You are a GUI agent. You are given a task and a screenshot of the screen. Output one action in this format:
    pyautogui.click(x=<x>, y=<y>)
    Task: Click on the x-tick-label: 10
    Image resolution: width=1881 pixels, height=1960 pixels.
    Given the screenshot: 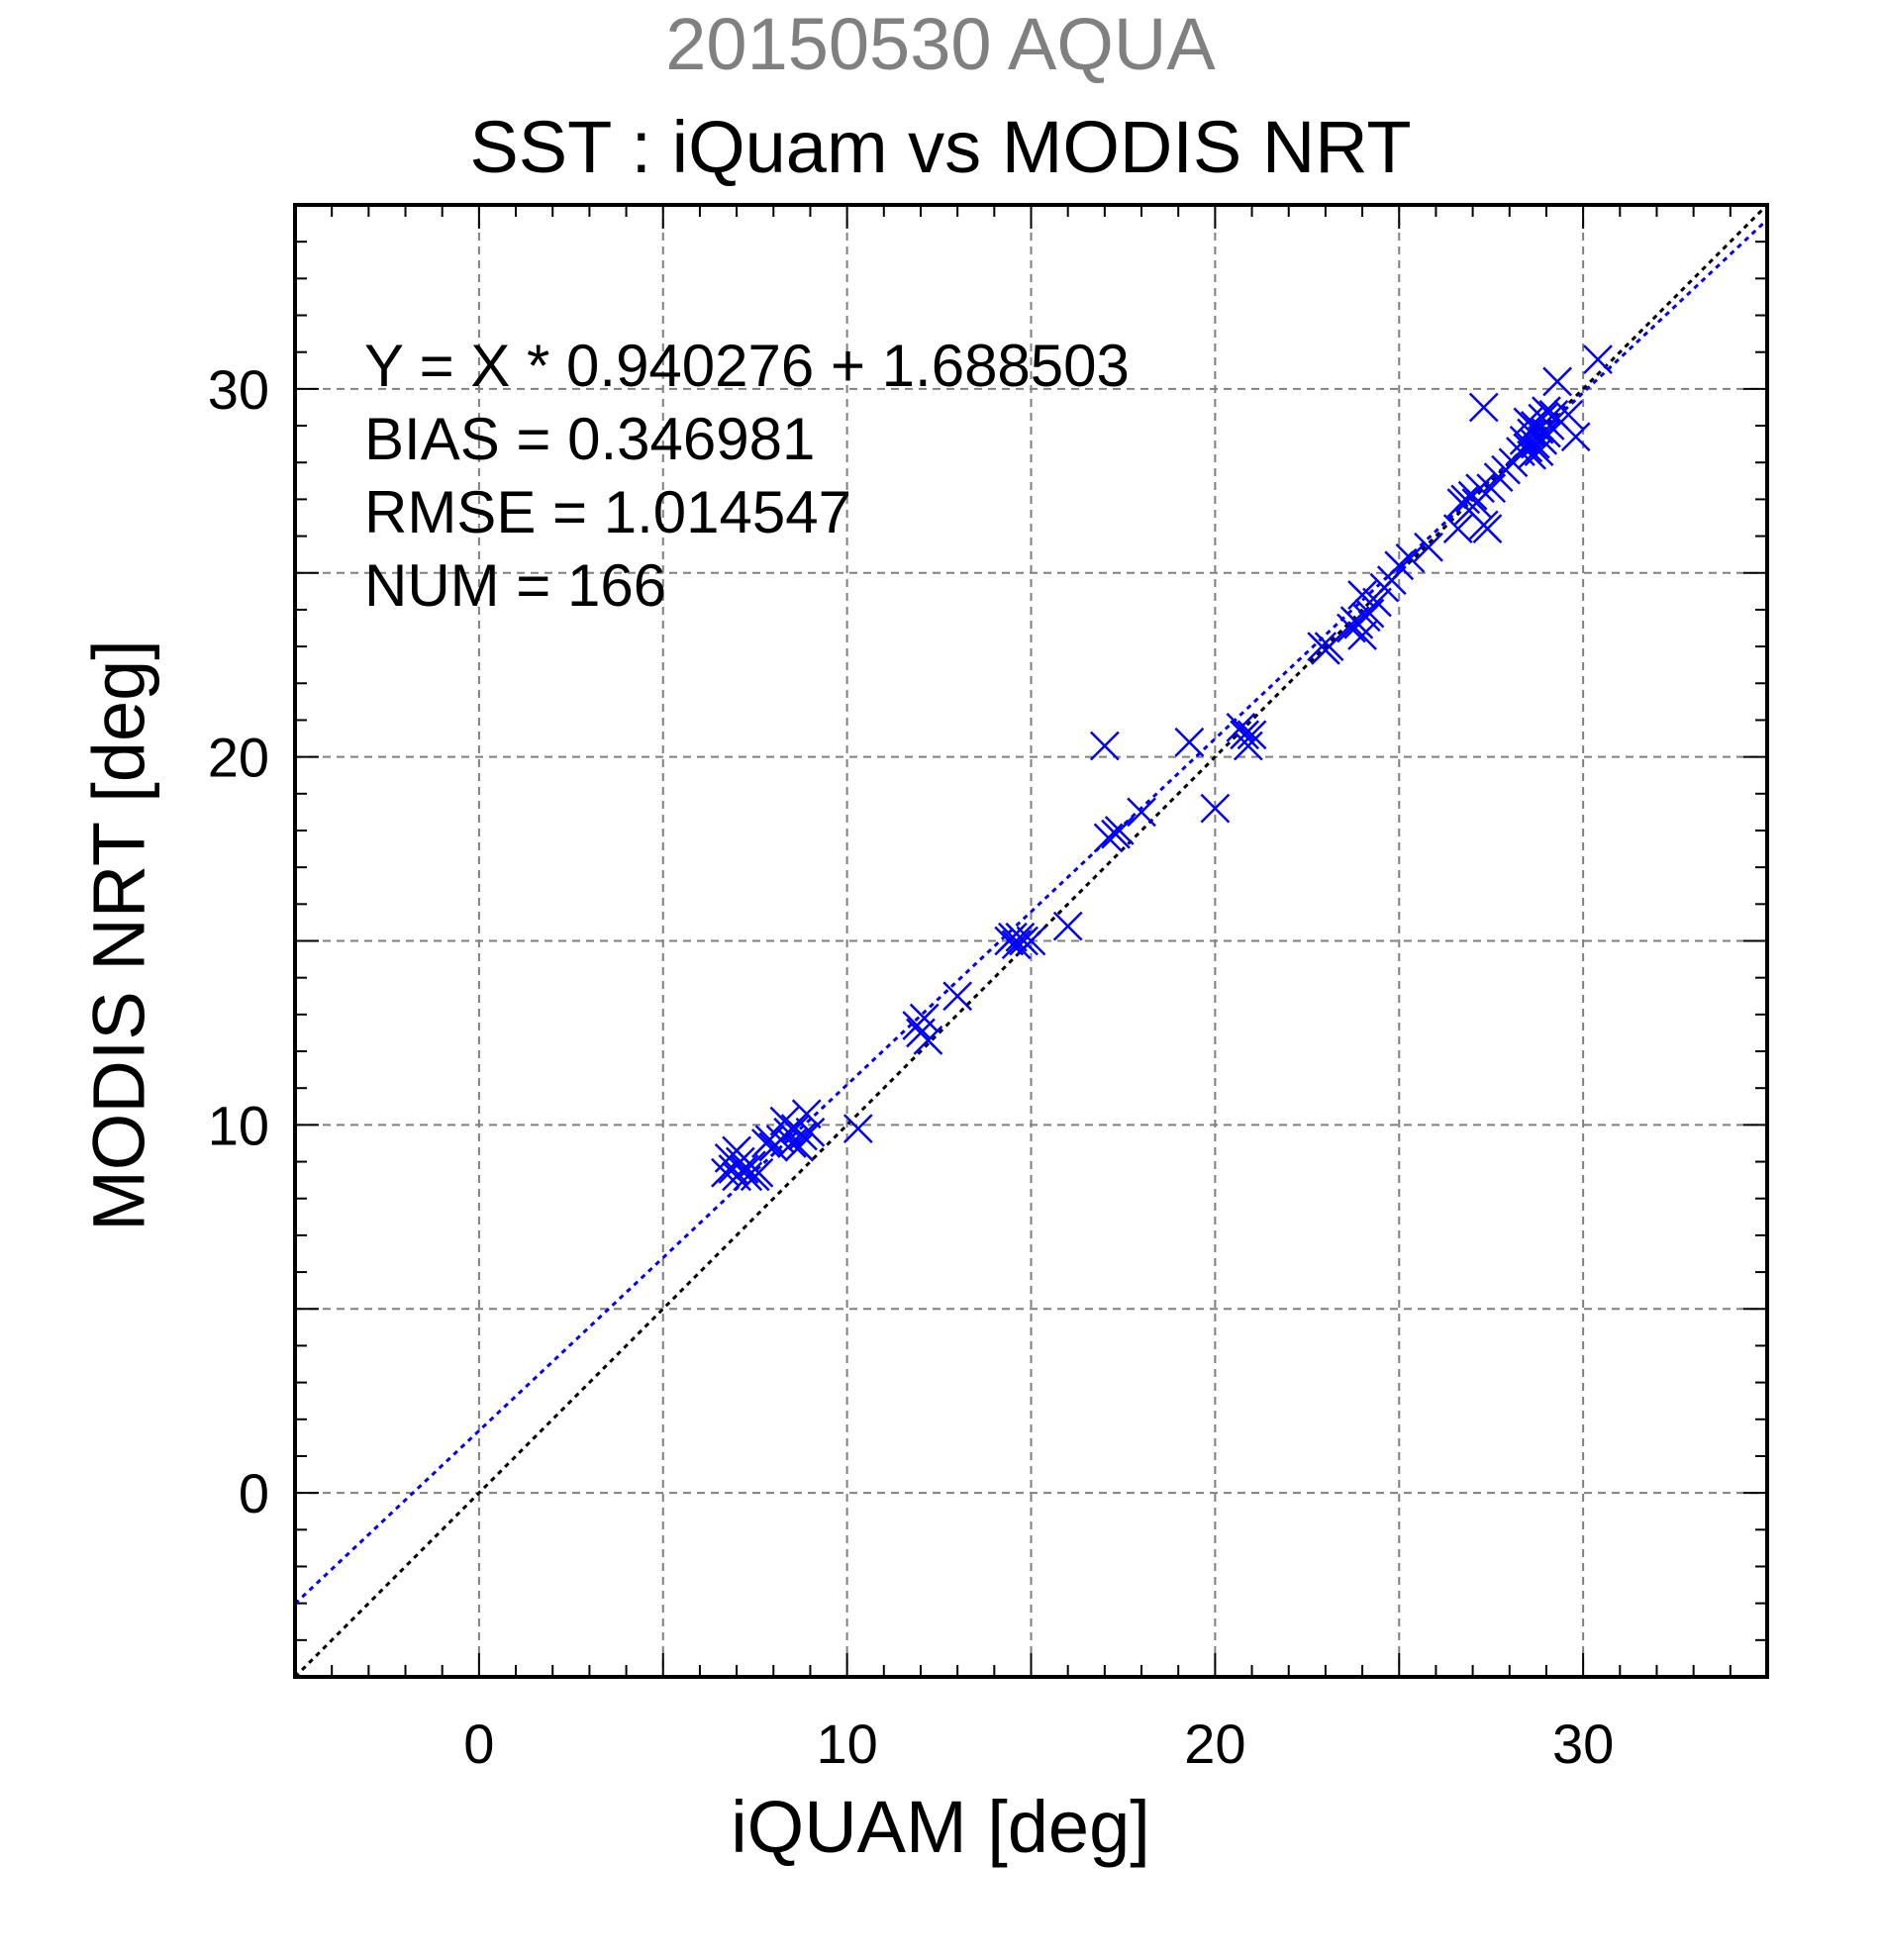 What is the action you would take?
    pyautogui.click(x=846, y=1744)
    